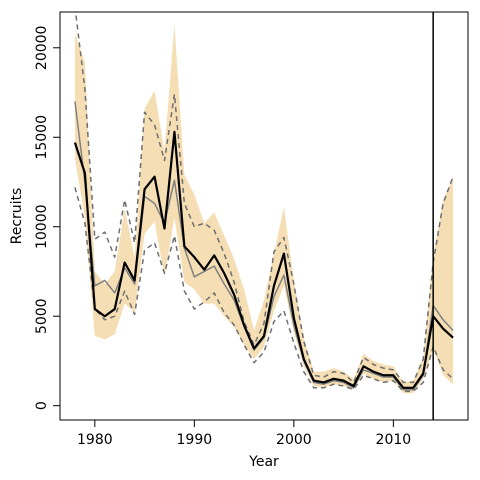 The image size is (480, 480). I want to click on x-axis: 1980 1990 2000 2010, so click(244, 433).